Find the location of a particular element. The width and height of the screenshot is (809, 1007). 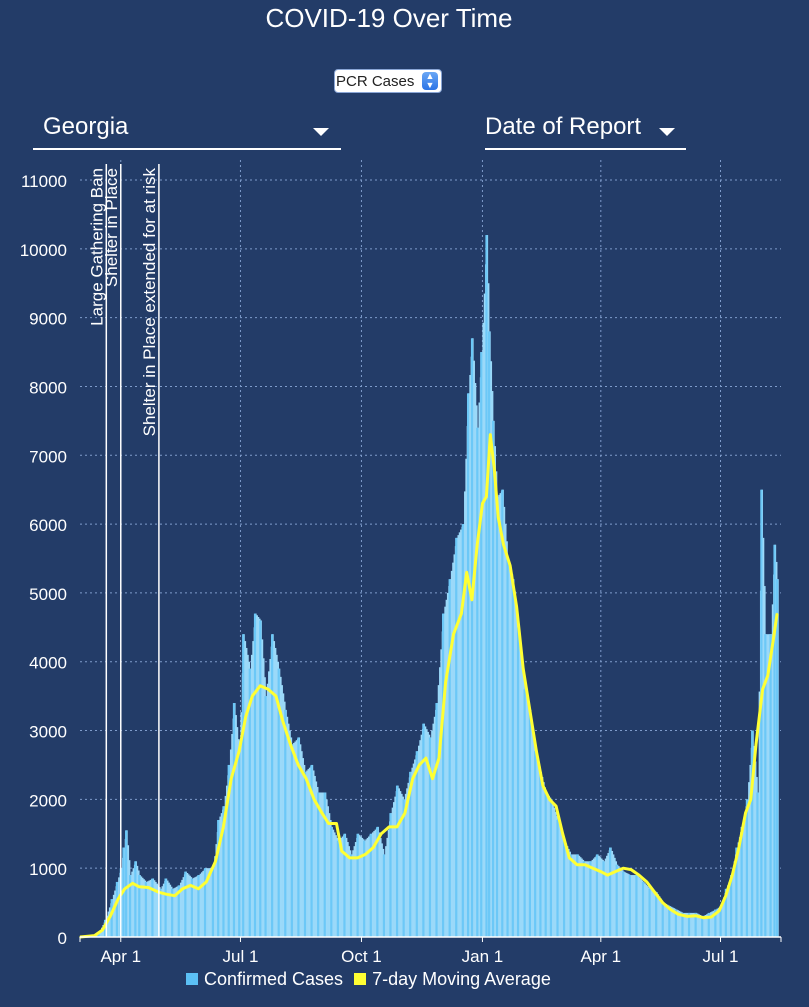

y-tick-label: 7000 is located at coordinates (48, 456).